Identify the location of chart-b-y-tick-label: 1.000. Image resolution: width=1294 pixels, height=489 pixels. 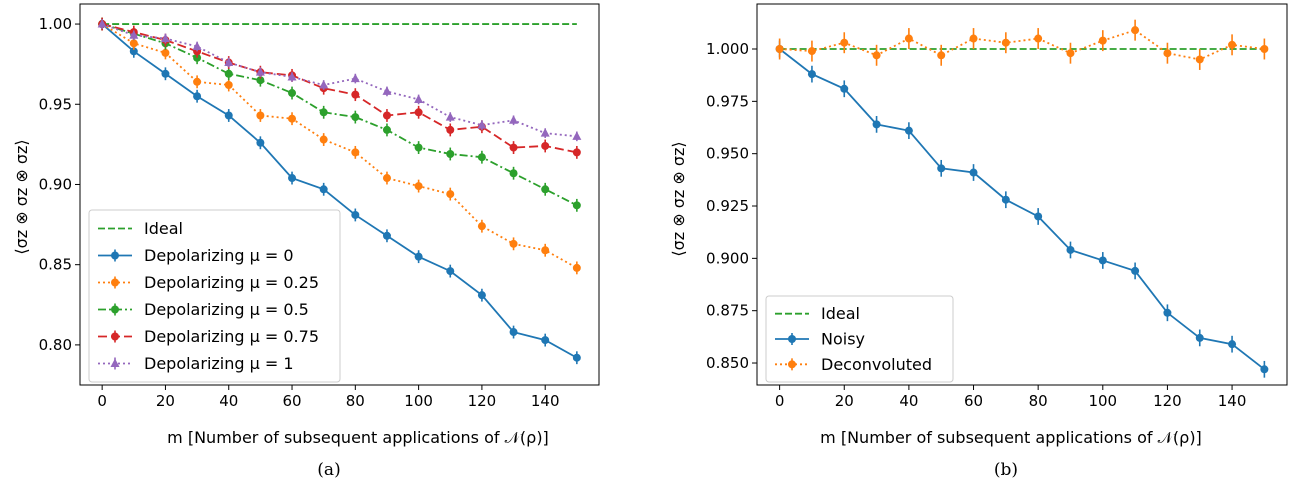
(727, 49).